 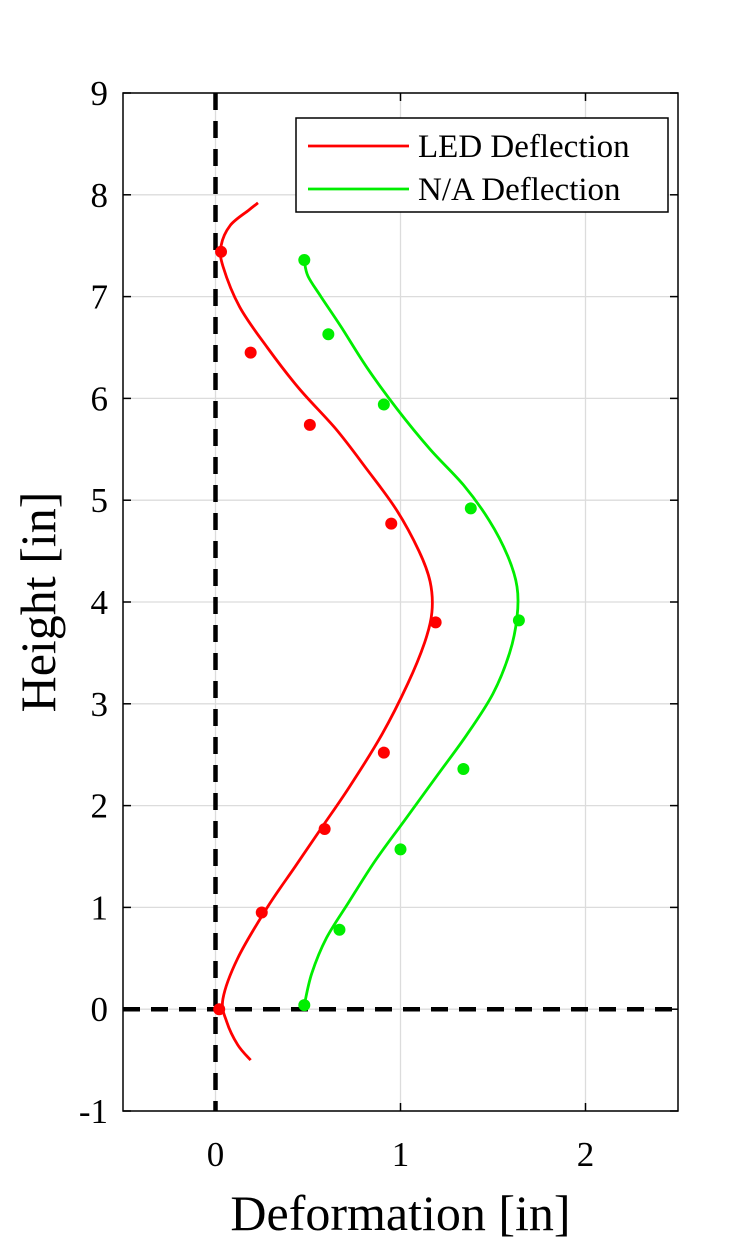 What do you see at coordinates (100, 297) in the screenshot?
I see `y-tick-label: 7` at bounding box center [100, 297].